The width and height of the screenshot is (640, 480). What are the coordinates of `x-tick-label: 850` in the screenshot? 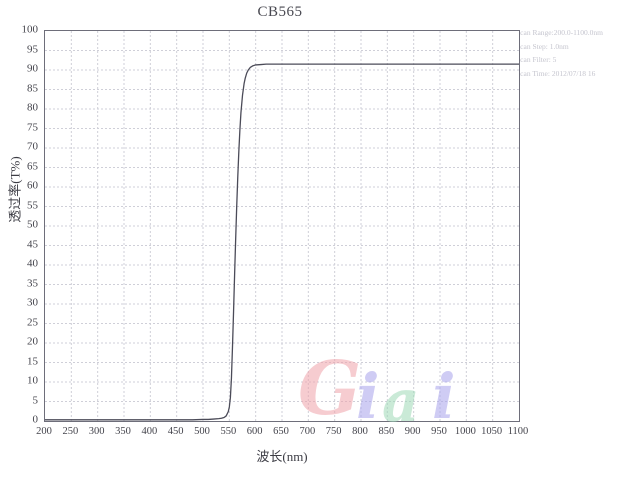 It's located at (386, 431).